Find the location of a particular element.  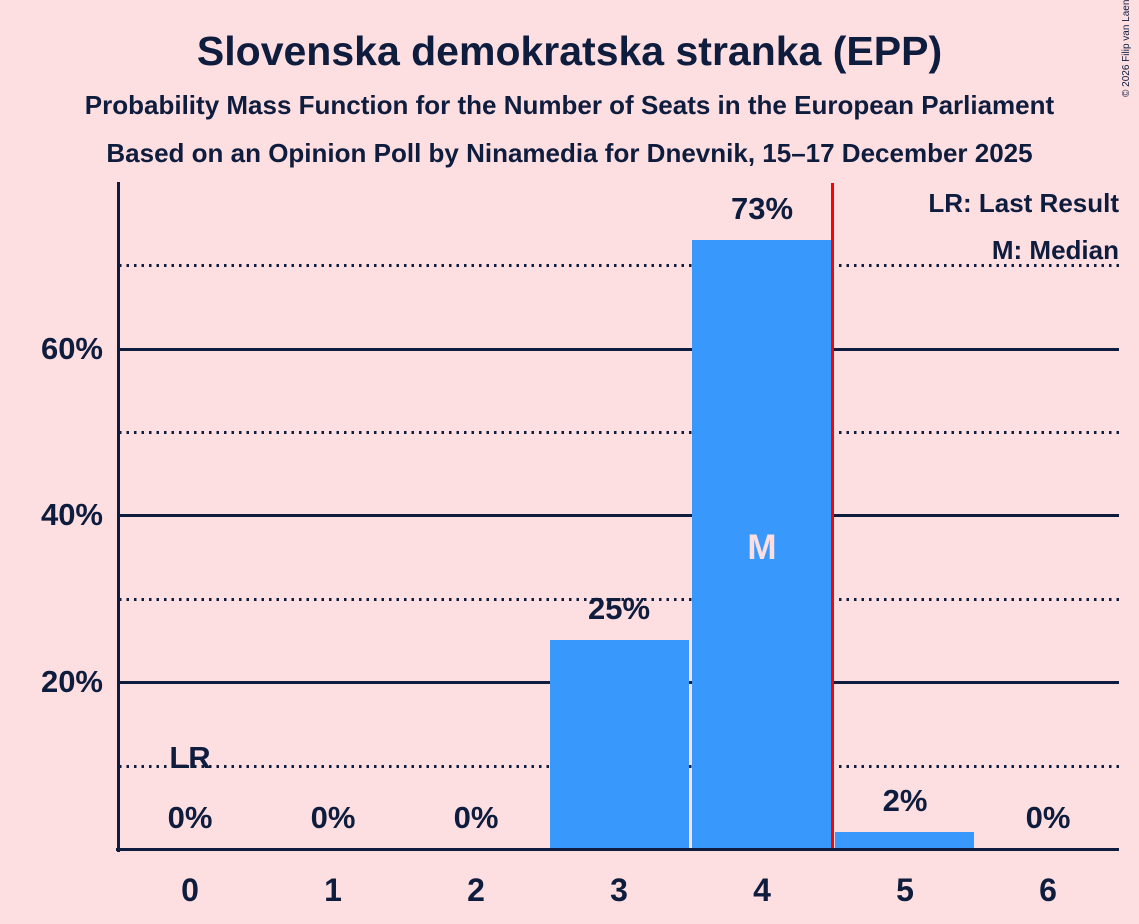

y-axis-tick-label: 40% is located at coordinates (71, 514).